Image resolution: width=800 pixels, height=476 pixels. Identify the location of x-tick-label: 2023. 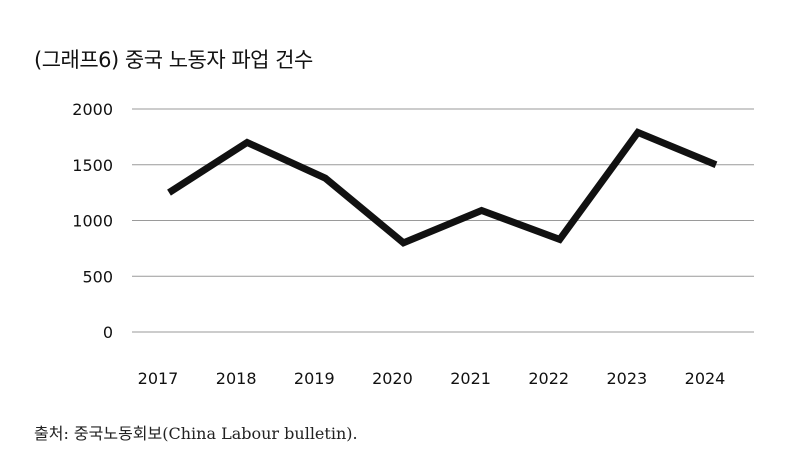
(626, 378).